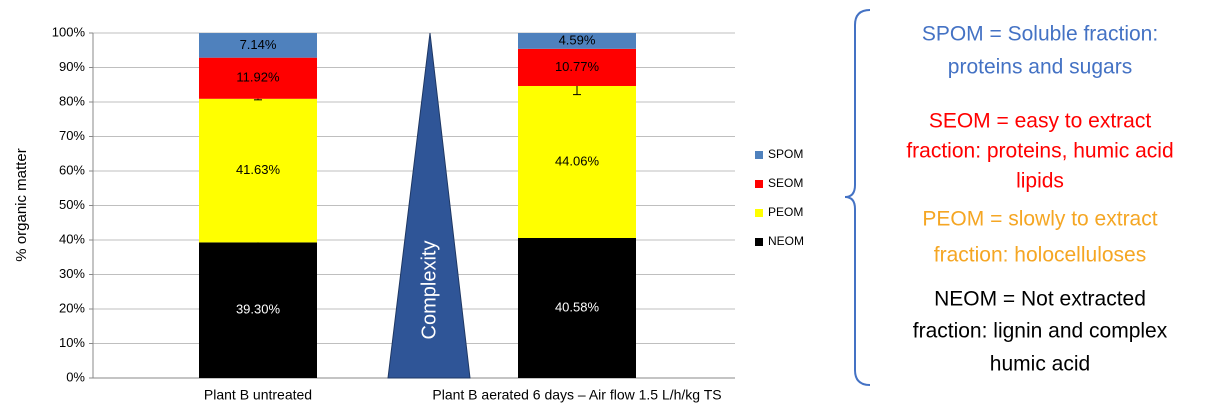  I want to click on annotation: NEOM = Not extracted, so click(1040, 299).